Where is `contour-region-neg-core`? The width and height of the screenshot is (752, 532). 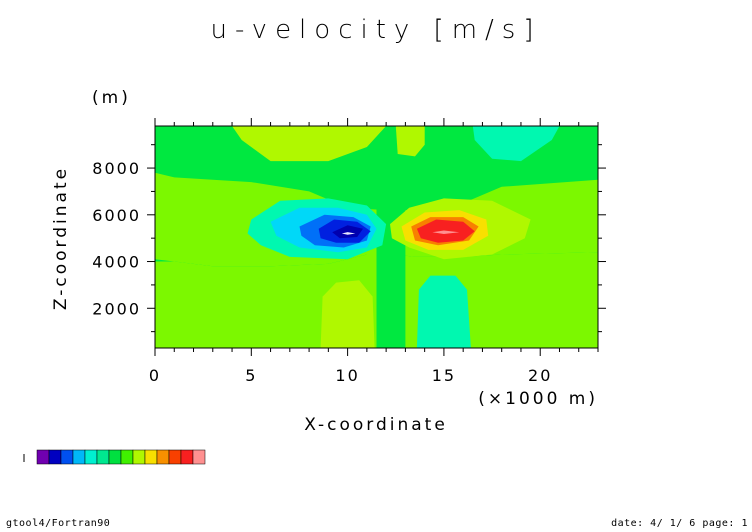 contour-region-neg-core is located at coordinates (348, 233).